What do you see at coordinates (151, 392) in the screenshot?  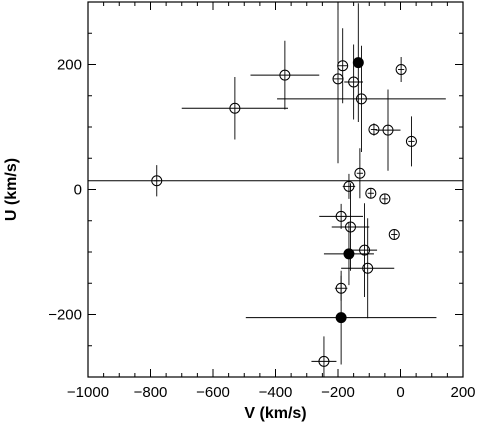 I see `x-tick-label: −800` at bounding box center [151, 392].